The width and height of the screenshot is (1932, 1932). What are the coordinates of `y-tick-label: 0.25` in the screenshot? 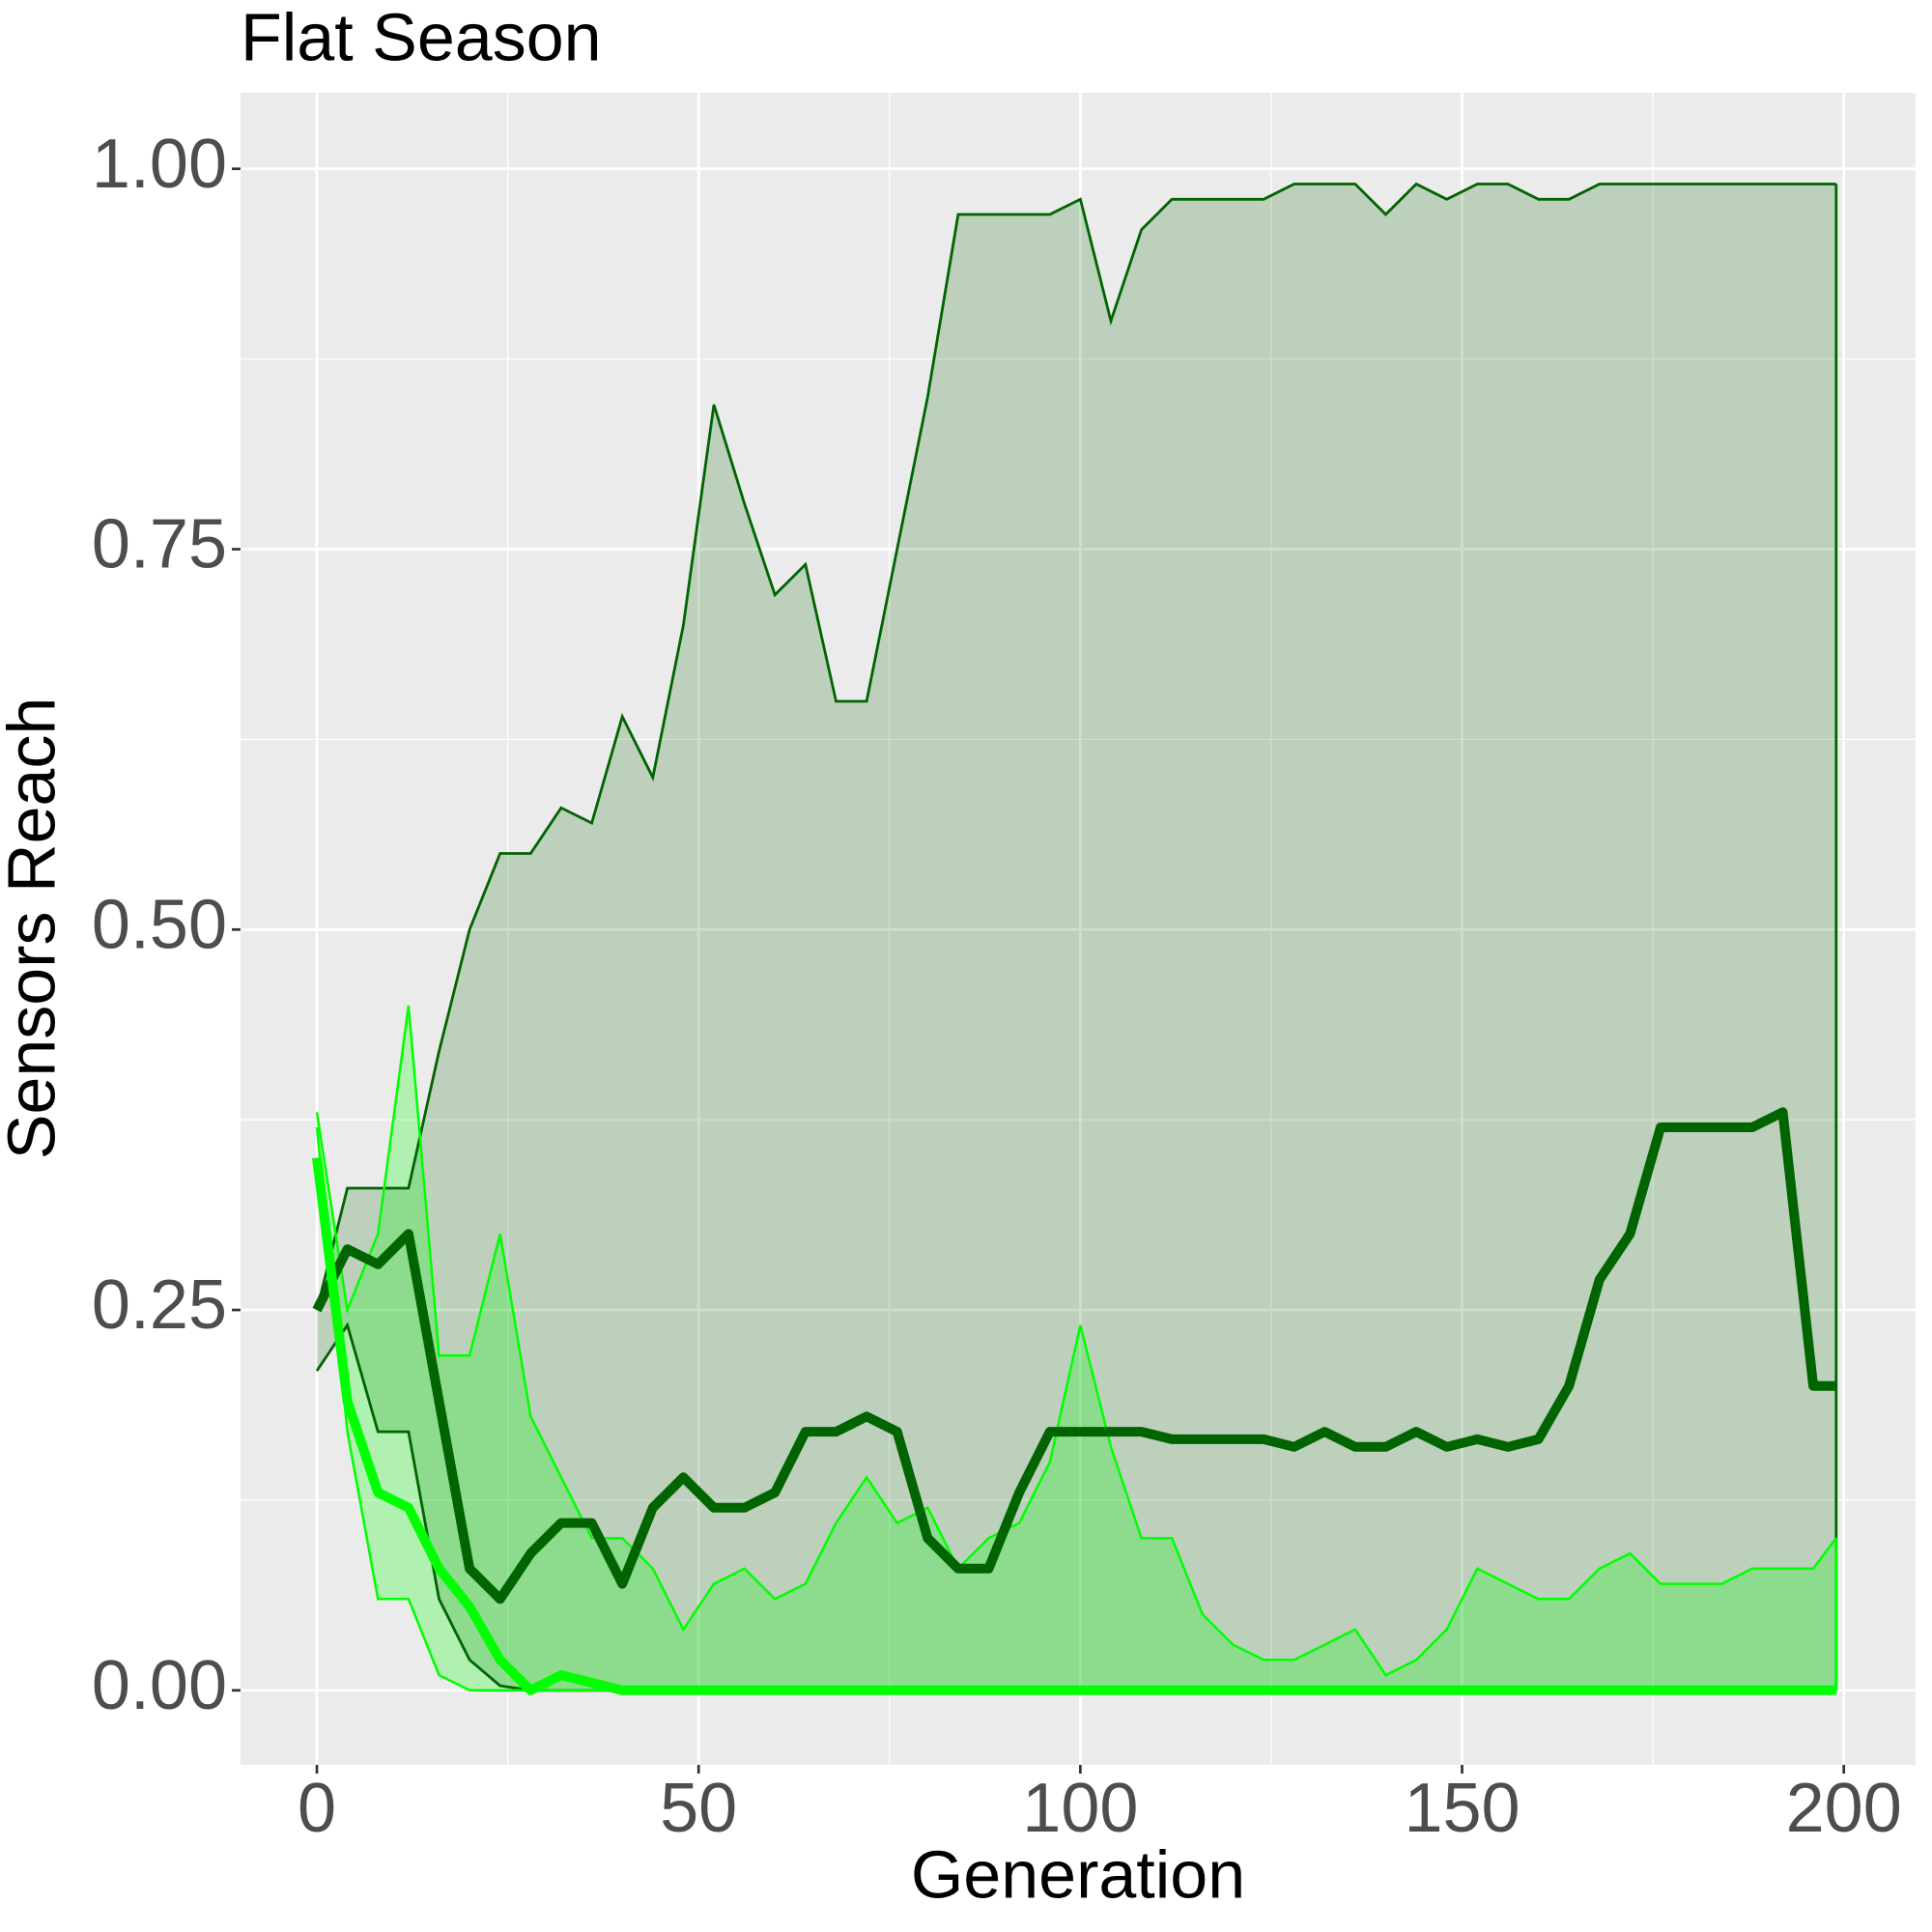 It's located at (159, 1305).